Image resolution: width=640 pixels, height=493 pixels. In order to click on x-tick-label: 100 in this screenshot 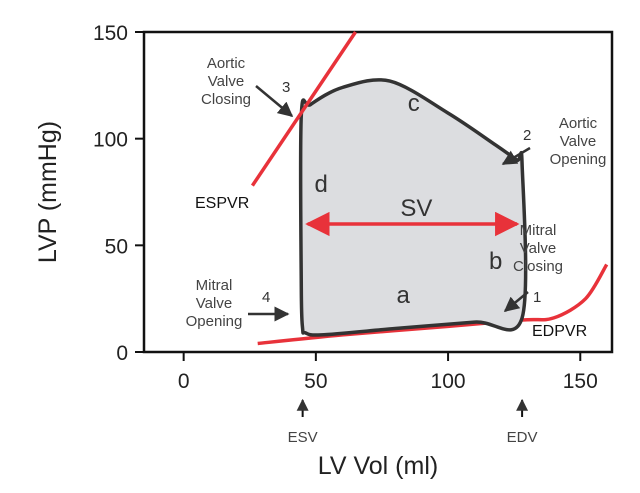, I will do `click(448, 381)`.